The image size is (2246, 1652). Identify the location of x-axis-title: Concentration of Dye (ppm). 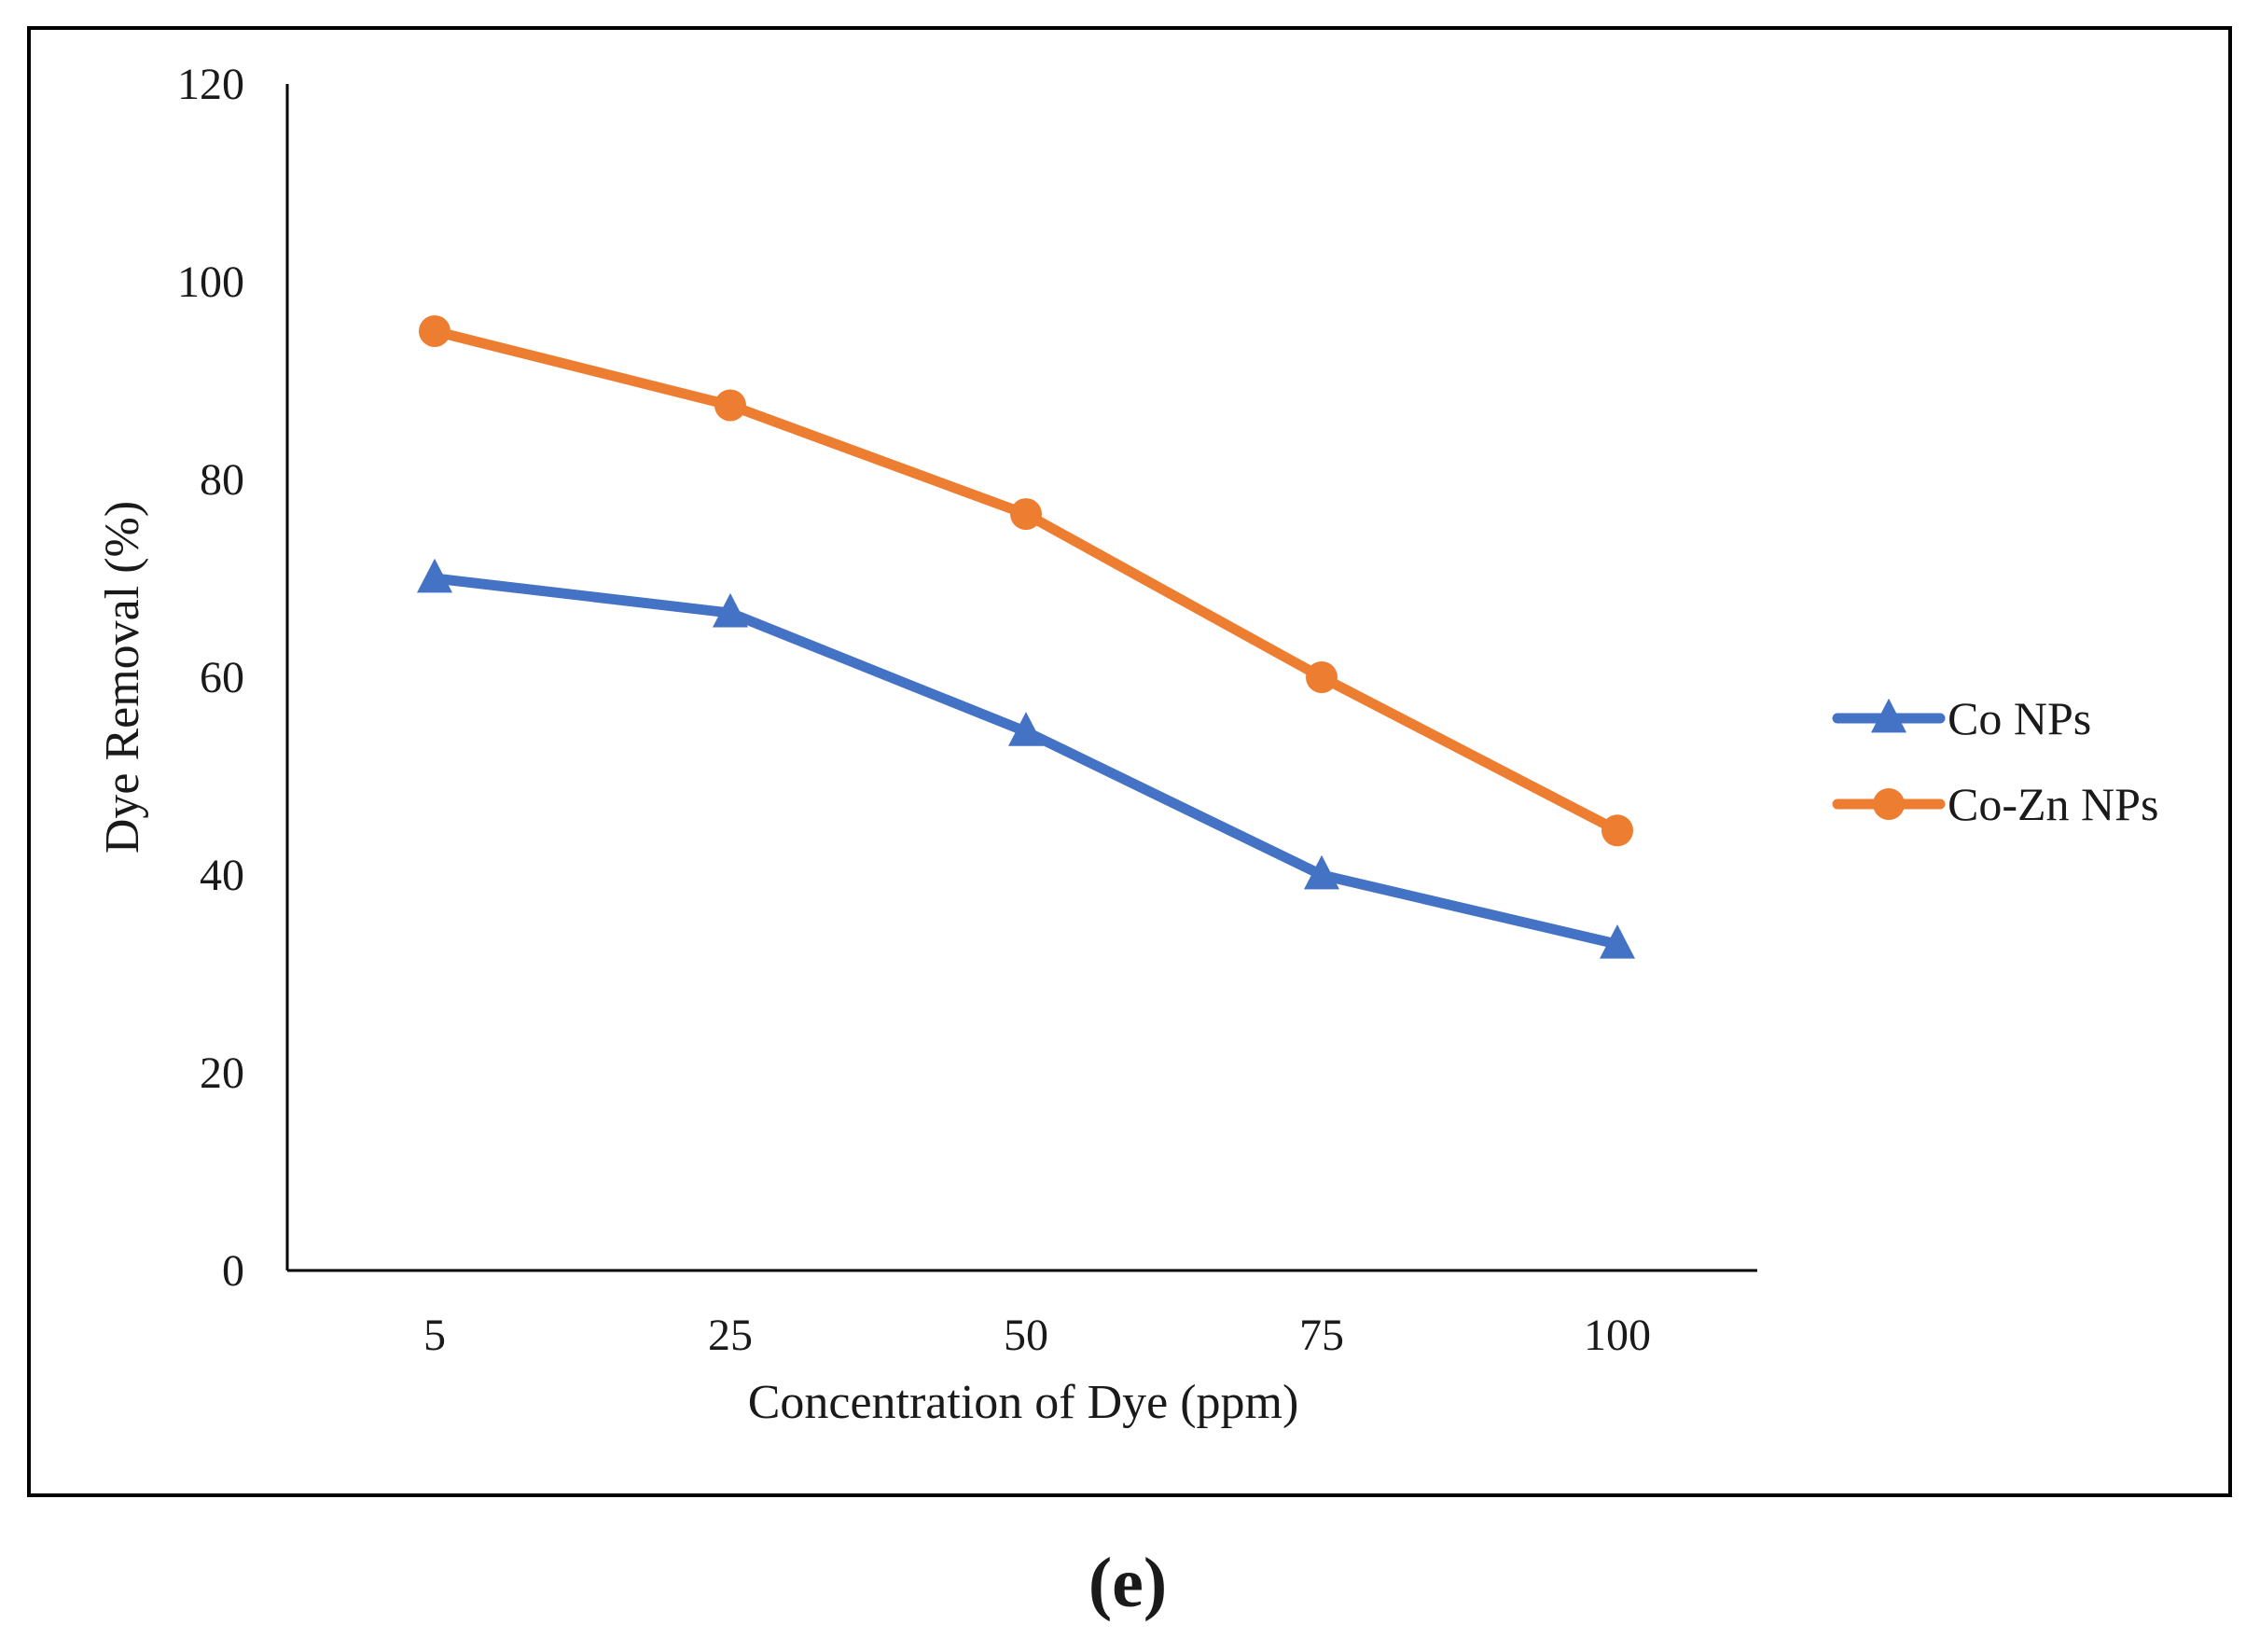
(1023, 1403).